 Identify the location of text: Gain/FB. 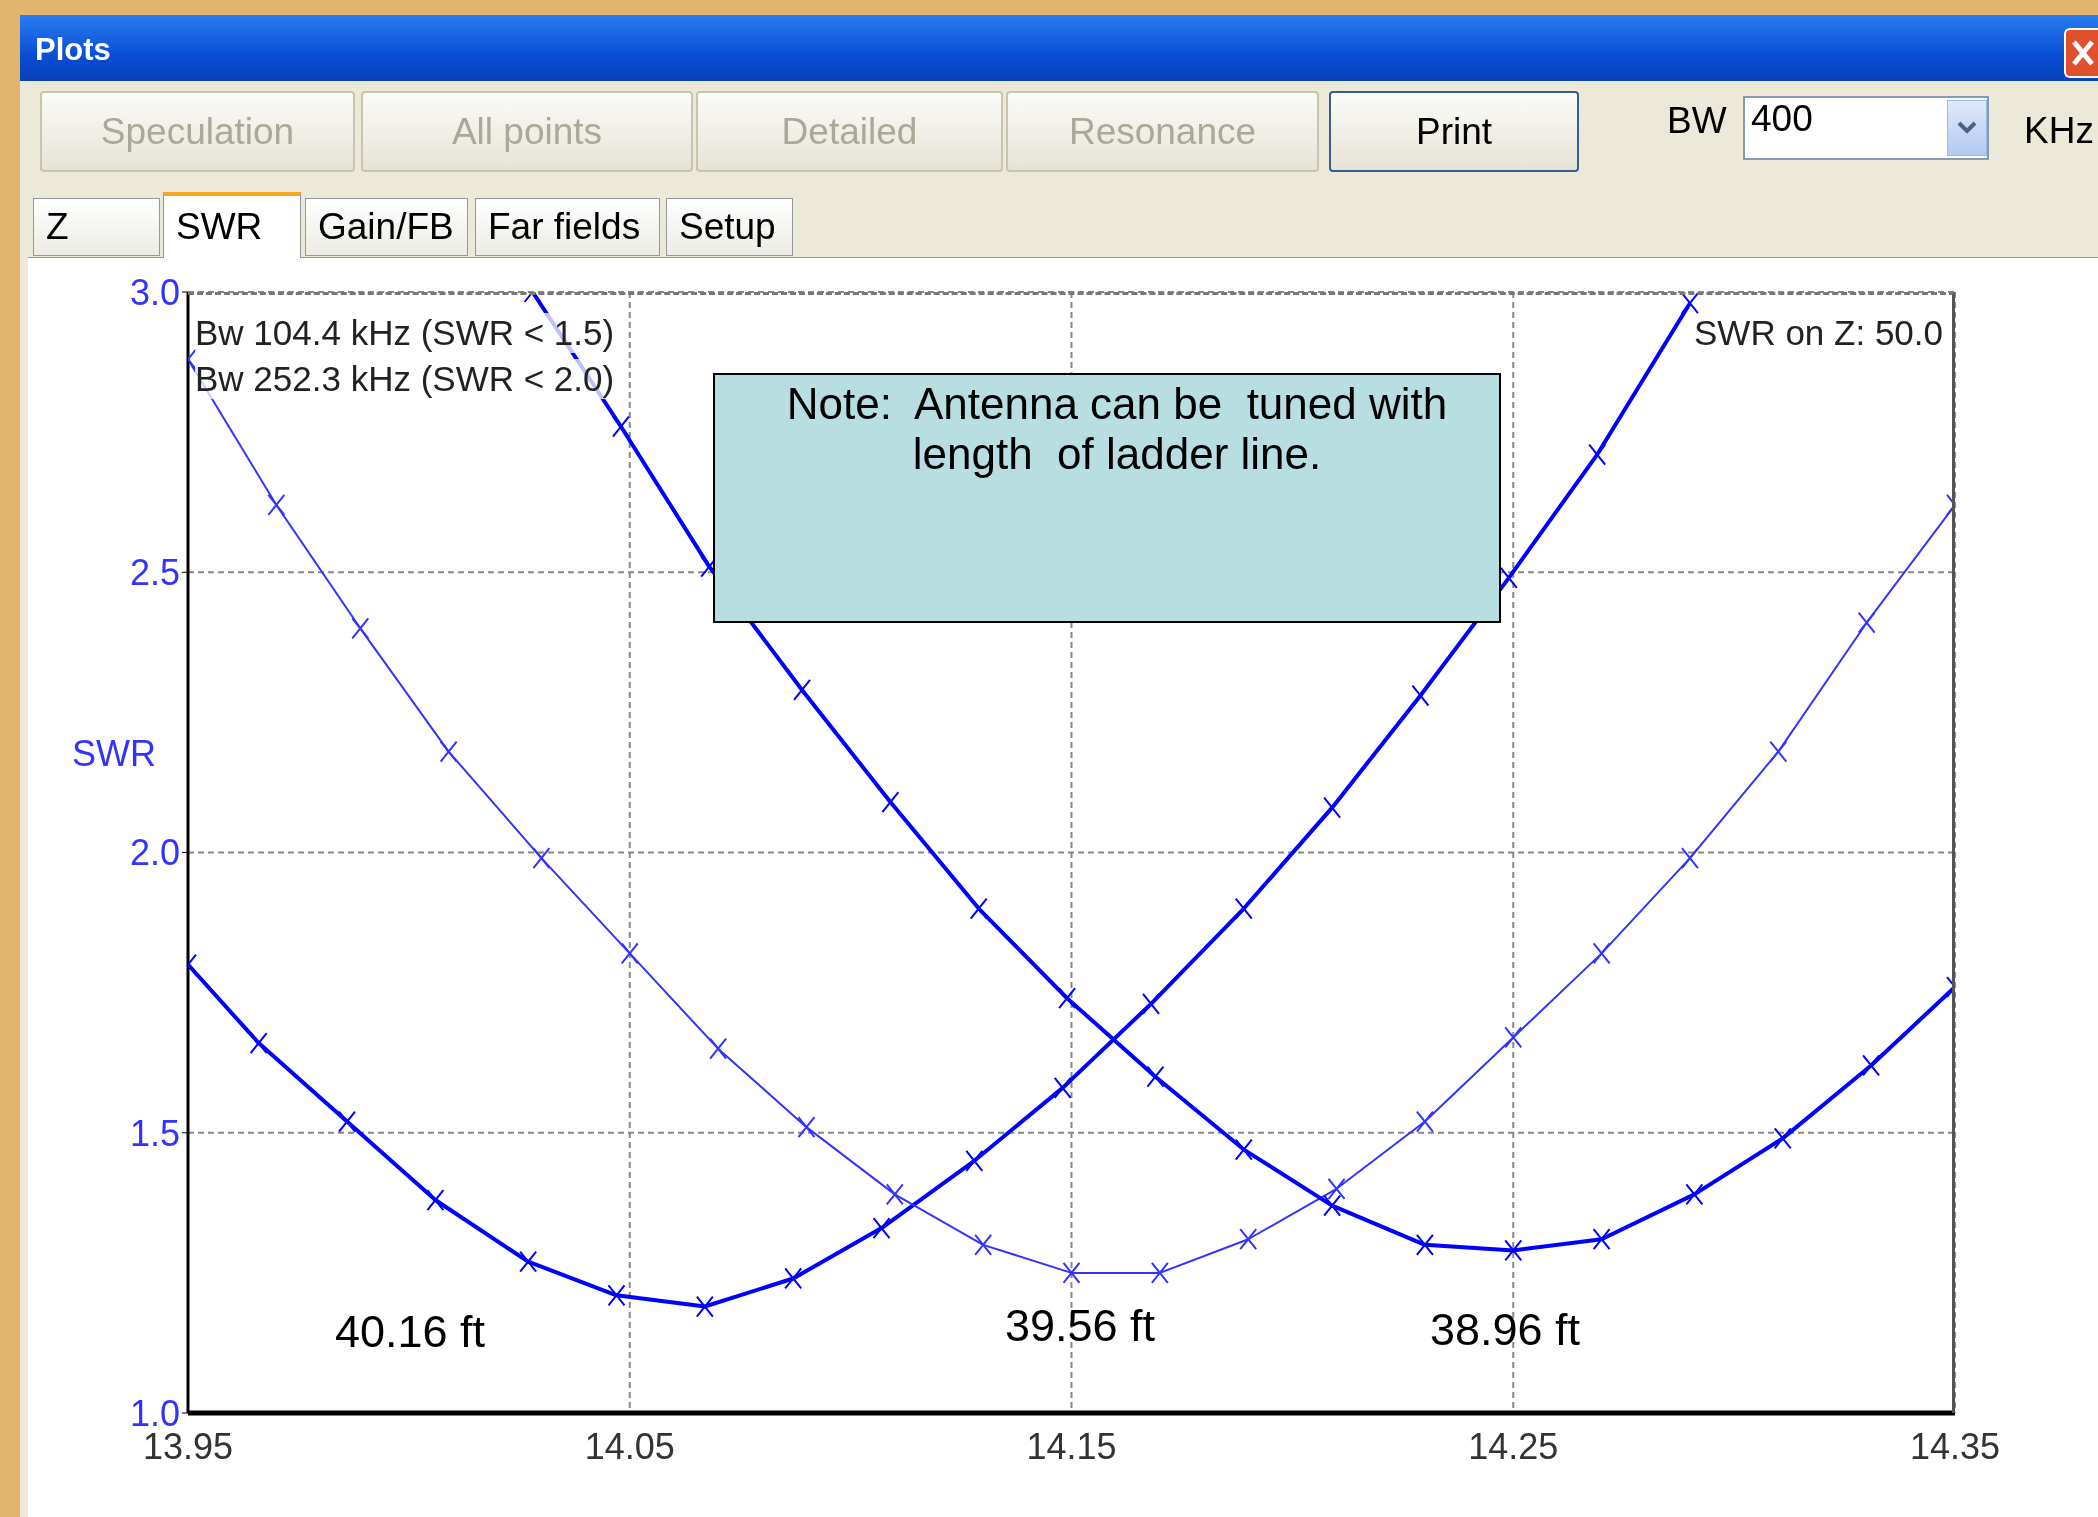
(386, 227).